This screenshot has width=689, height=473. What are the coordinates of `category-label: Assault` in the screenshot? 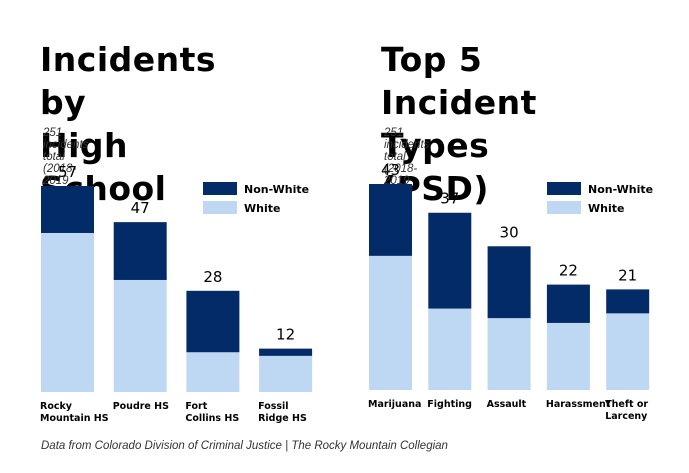 It's located at (507, 404).